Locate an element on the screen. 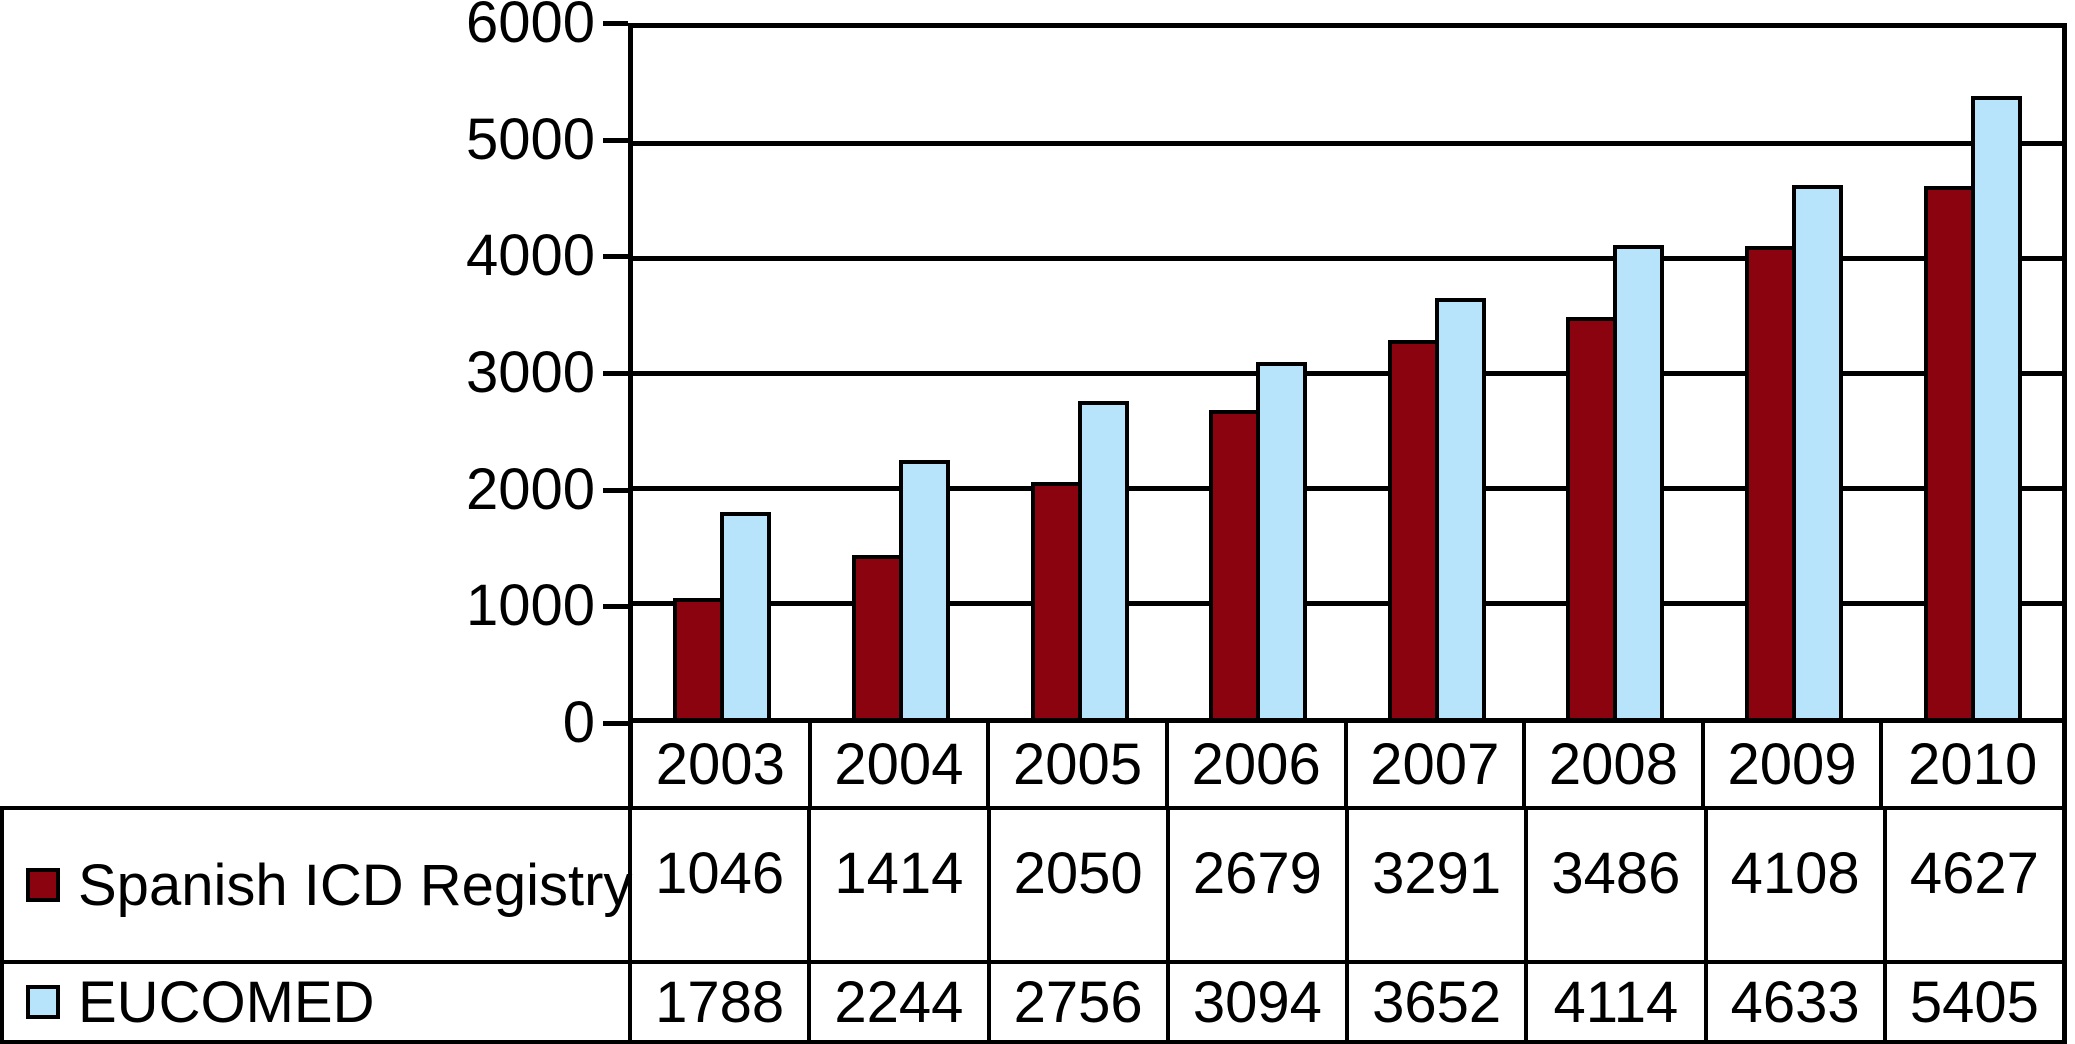 This screenshot has width=2075, height=1044. bar-spanish-icd-registry-2004 is located at coordinates (877, 636).